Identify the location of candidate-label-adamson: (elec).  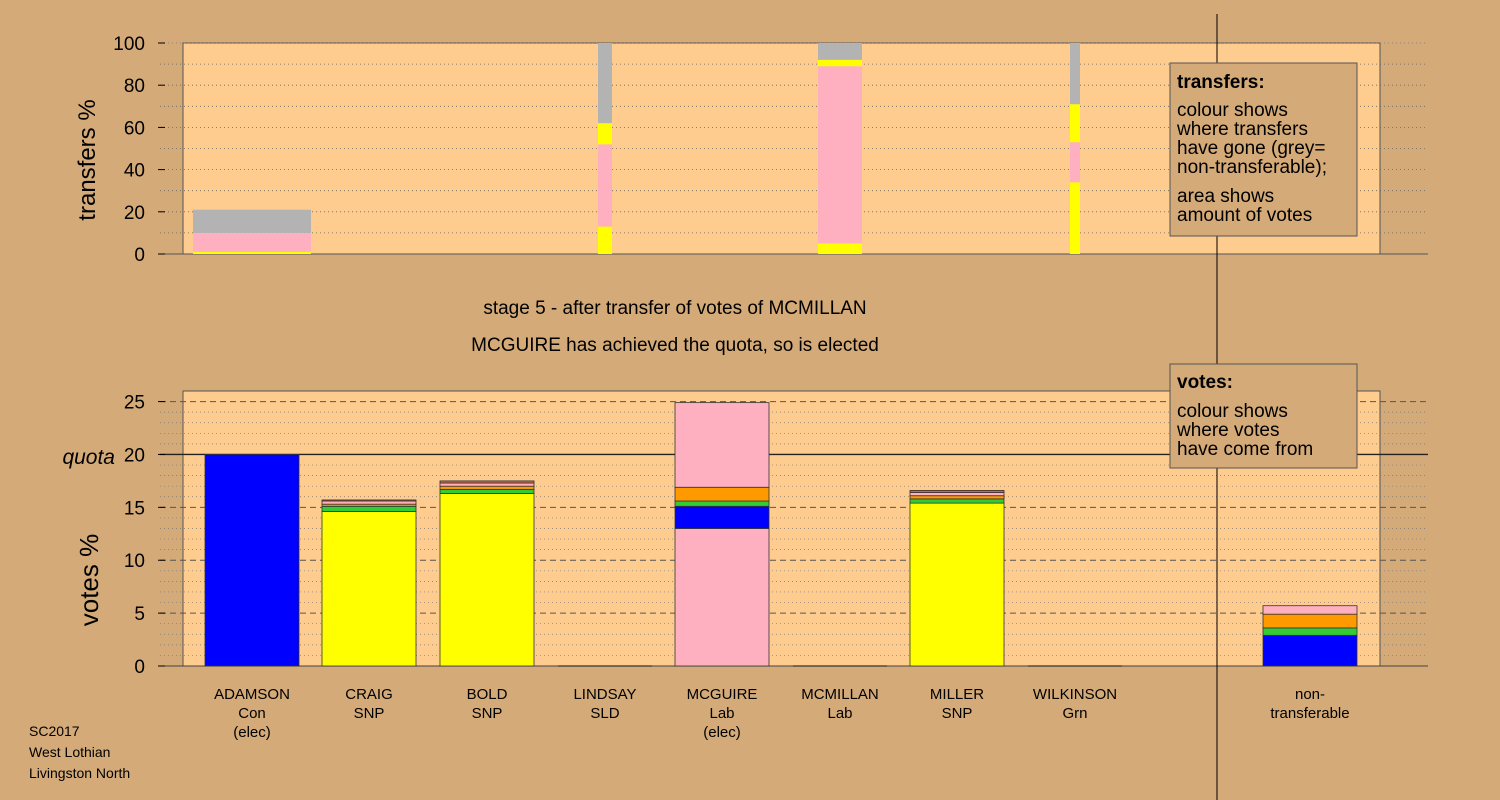
(252, 732).